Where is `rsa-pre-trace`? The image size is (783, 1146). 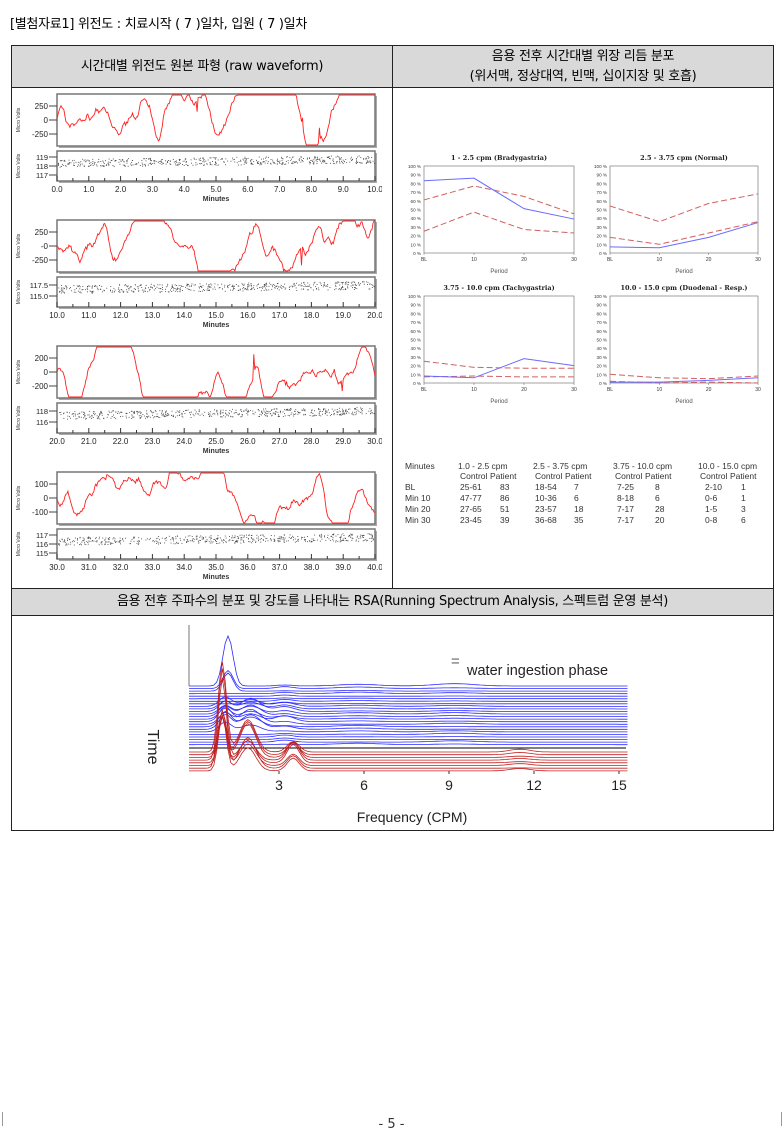 rsa-pre-trace is located at coordinates (408, 714).